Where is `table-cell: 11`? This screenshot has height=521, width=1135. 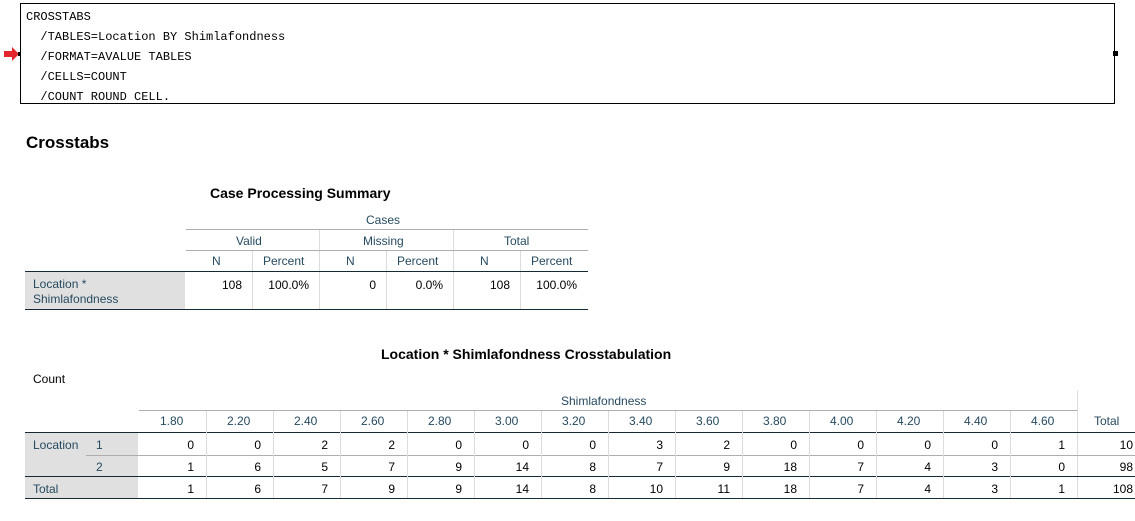
table-cell: 11 is located at coordinates (723, 489).